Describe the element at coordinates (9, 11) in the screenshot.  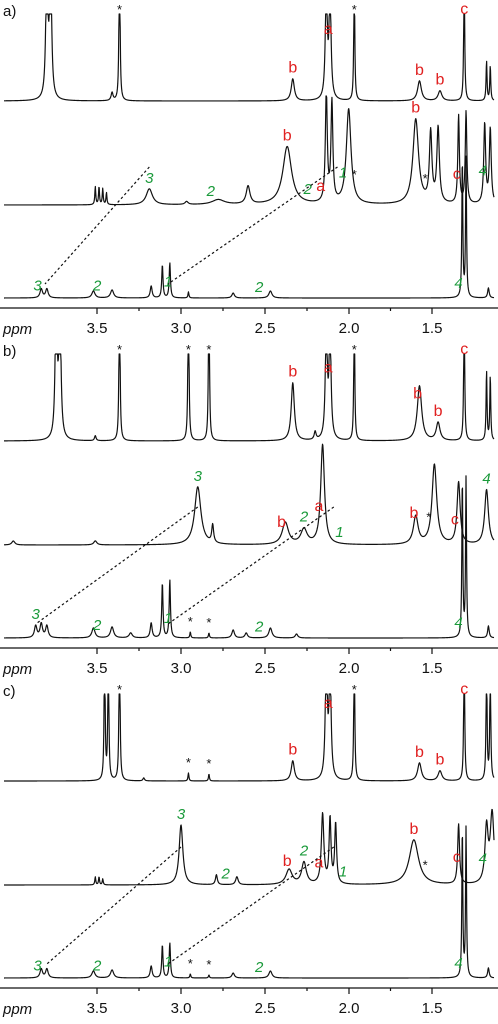
I see `panel-label: a)` at that location.